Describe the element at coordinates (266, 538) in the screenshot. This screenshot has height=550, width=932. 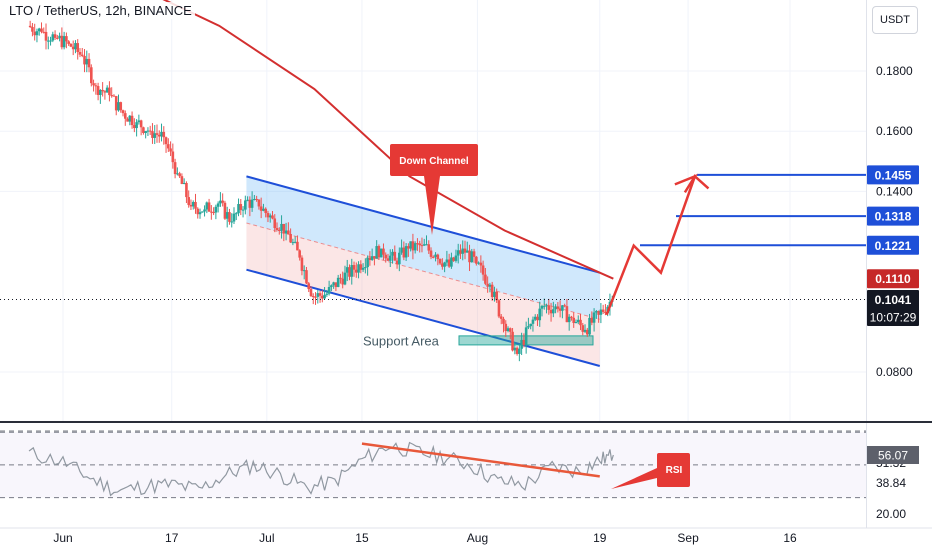
I see `time-tick-label: Jul` at that location.